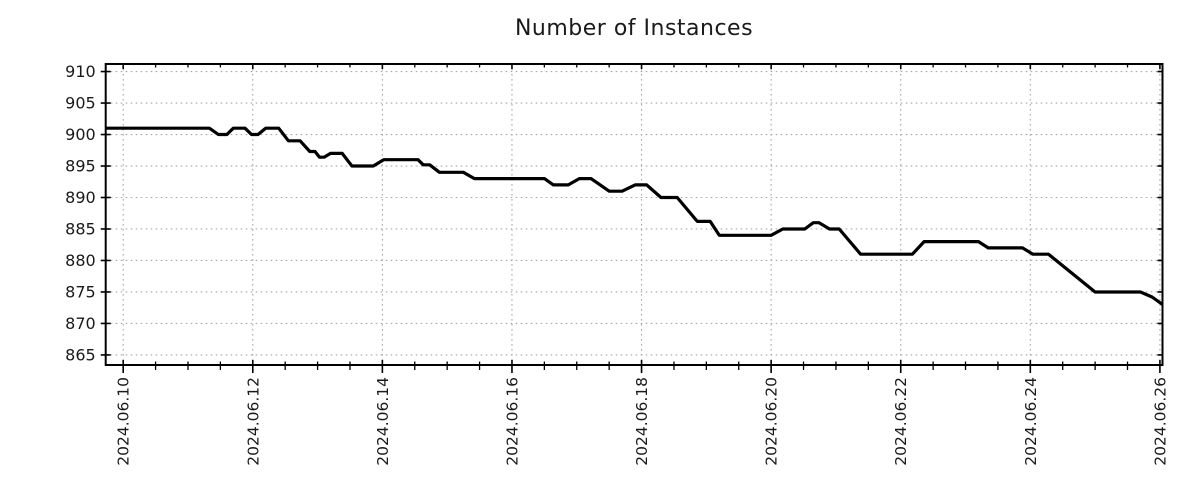  What do you see at coordinates (80, 228) in the screenshot?
I see `y-tick-label: 885` at bounding box center [80, 228].